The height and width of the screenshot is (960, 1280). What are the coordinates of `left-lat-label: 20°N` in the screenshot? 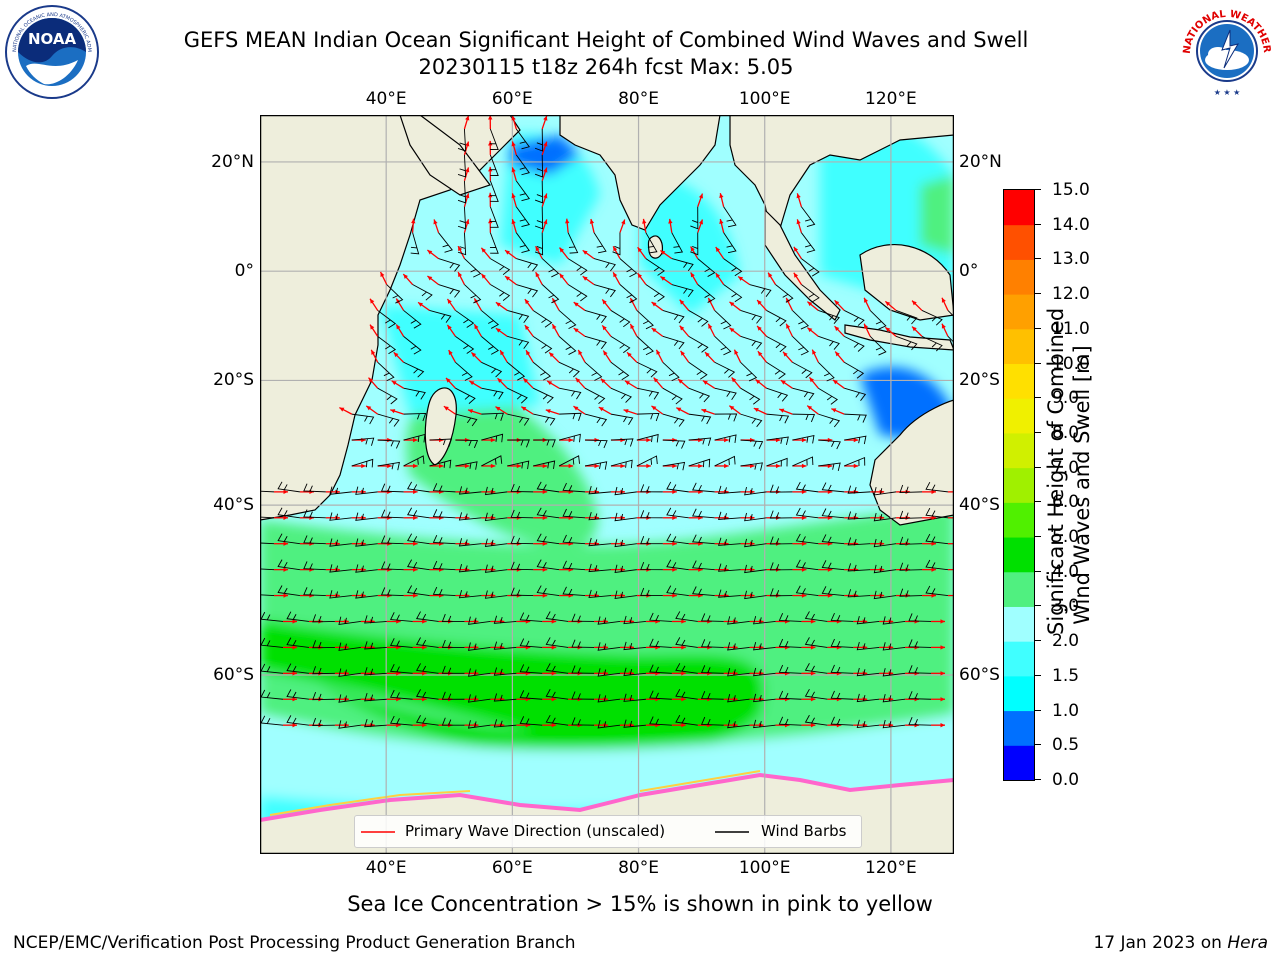 It's located at (232, 161).